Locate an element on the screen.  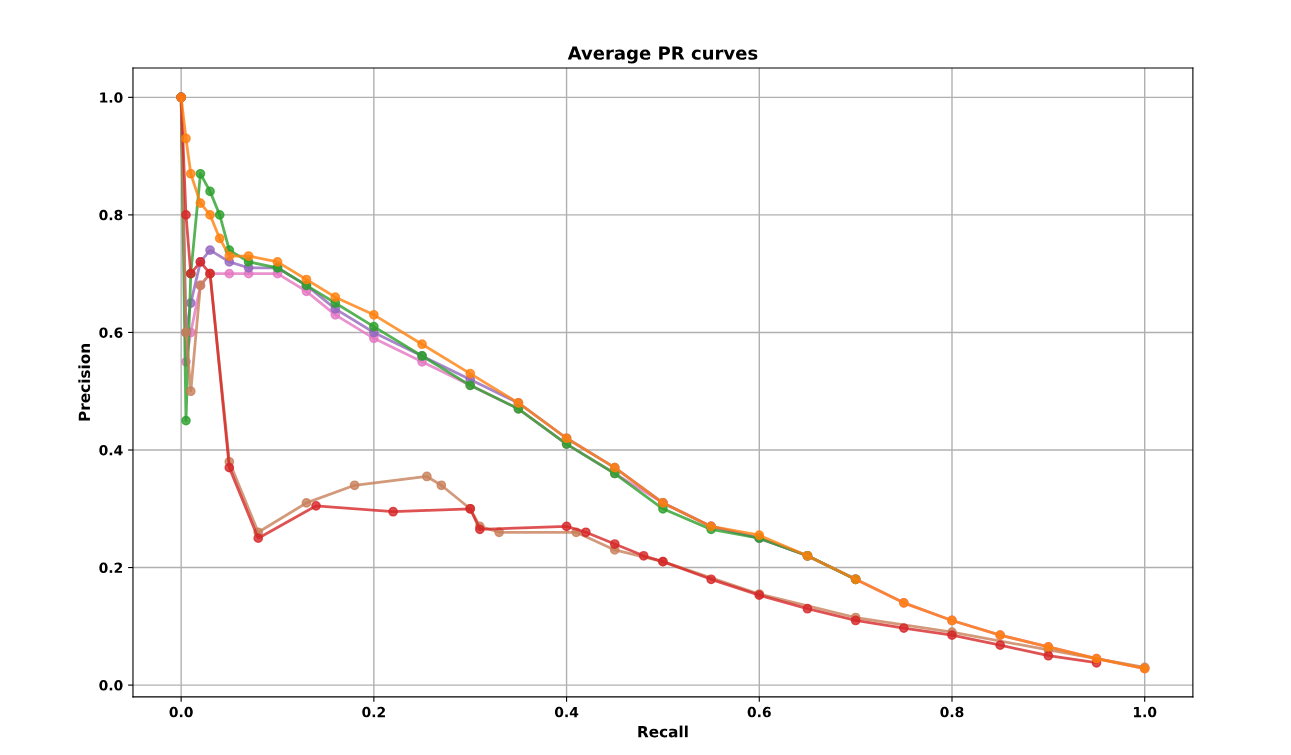
y-tick-label: 0.8 is located at coordinates (111, 215).